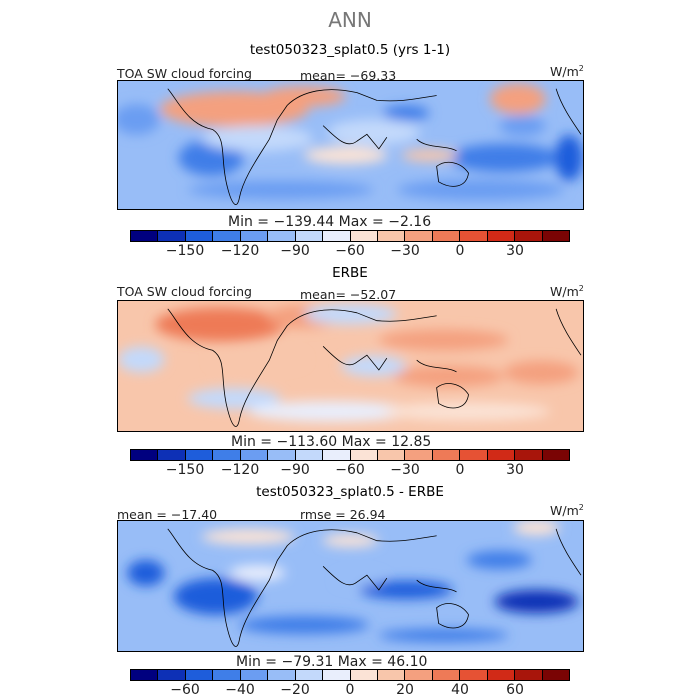 This screenshot has height=700, width=700. Describe the element at coordinates (350, 492) in the screenshot. I see `panel-3-title: test050323_splat0.5 - ERBE` at that location.